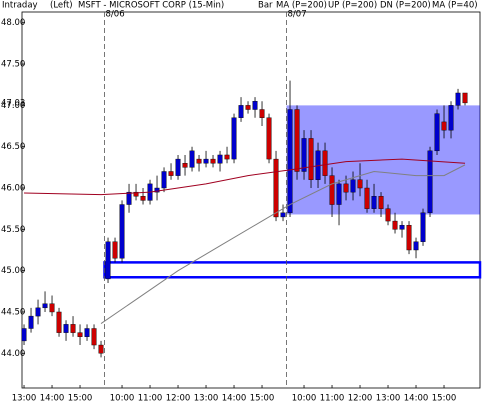 The width and height of the screenshot is (482, 409). I want to click on header-text: Intraday, so click(20, 6).